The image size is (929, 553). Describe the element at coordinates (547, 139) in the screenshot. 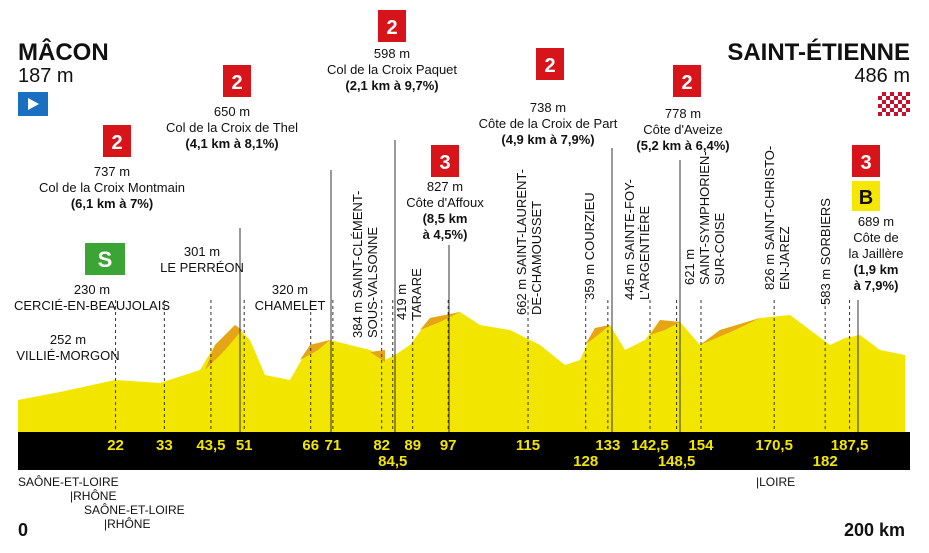

I see `climb-detail: (4,9 km à 7,9%)` at that location.